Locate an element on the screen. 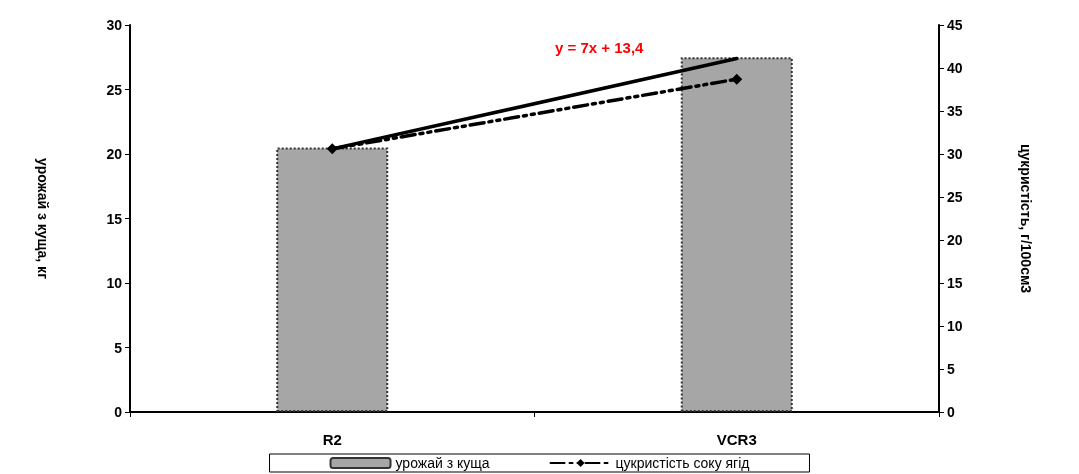 The height and width of the screenshot is (474, 1079). y-tick-label: 20 is located at coordinates (114, 154).